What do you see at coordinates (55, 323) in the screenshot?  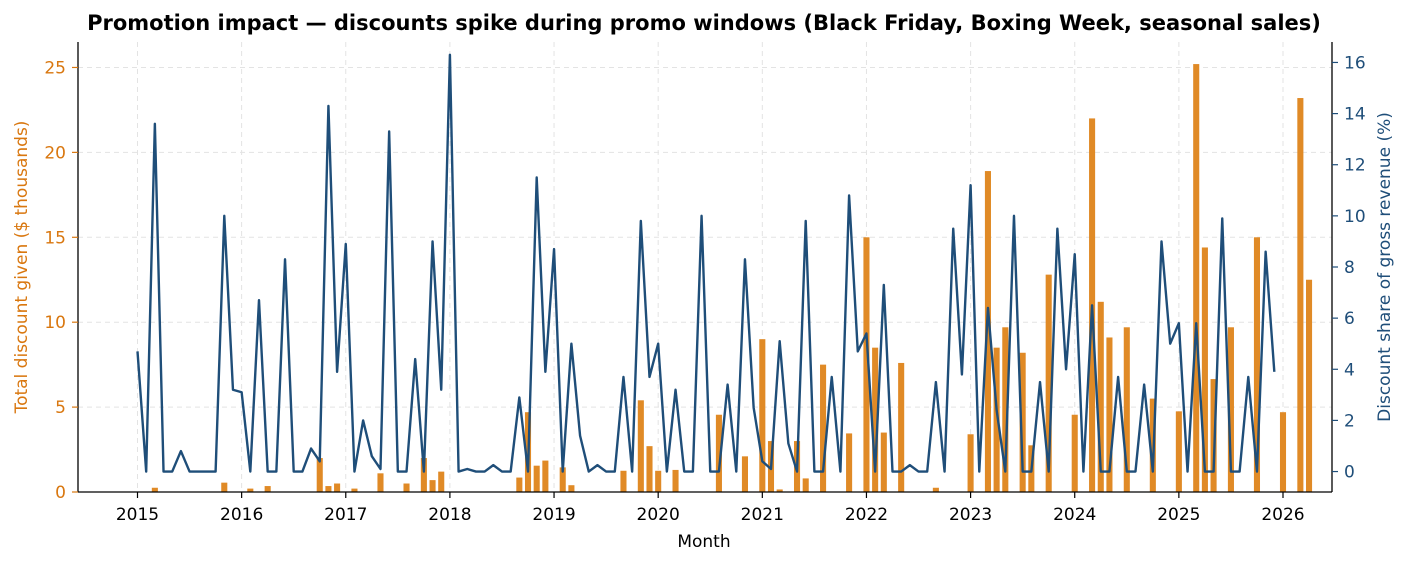 I see `left-tick-label: 10` at bounding box center [55, 323].